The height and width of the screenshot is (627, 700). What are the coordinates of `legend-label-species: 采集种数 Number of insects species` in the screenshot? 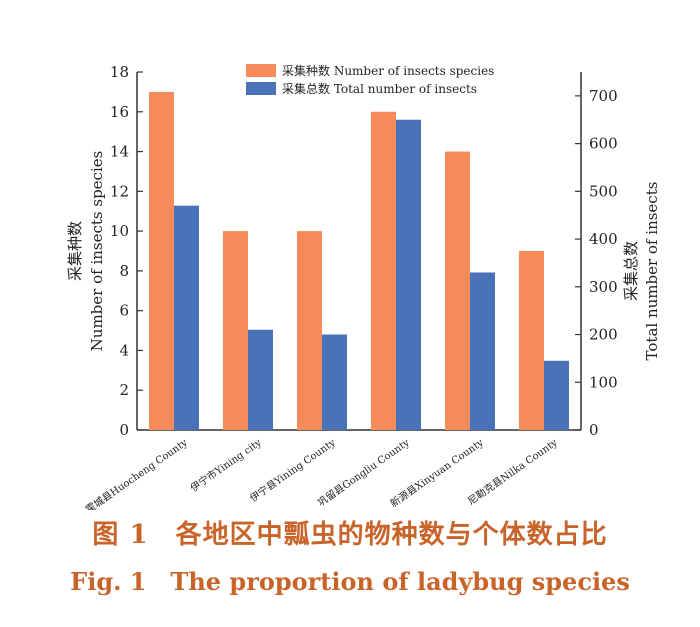 It's located at (388, 70).